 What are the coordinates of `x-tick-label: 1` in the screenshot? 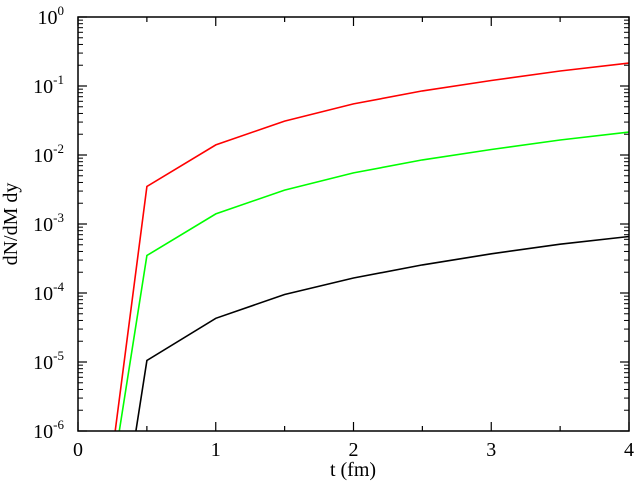 It's located at (216, 450).